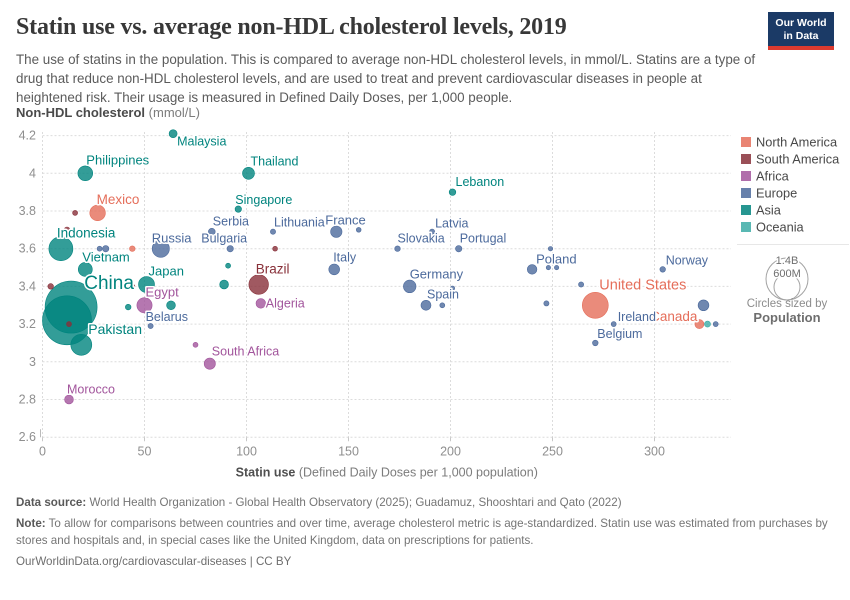 Image resolution: width=850 pixels, height=600 pixels. What do you see at coordinates (117, 159) in the screenshot?
I see `country-label-philippines: Philippines` at bounding box center [117, 159].